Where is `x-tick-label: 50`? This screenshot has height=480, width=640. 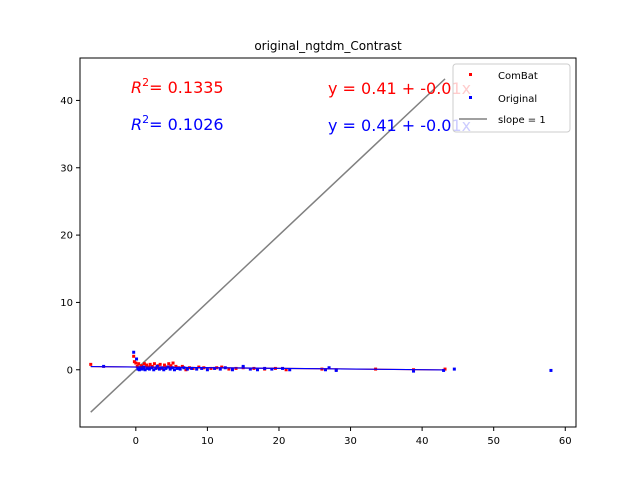 x-tick-label: 50 is located at coordinates (493, 441).